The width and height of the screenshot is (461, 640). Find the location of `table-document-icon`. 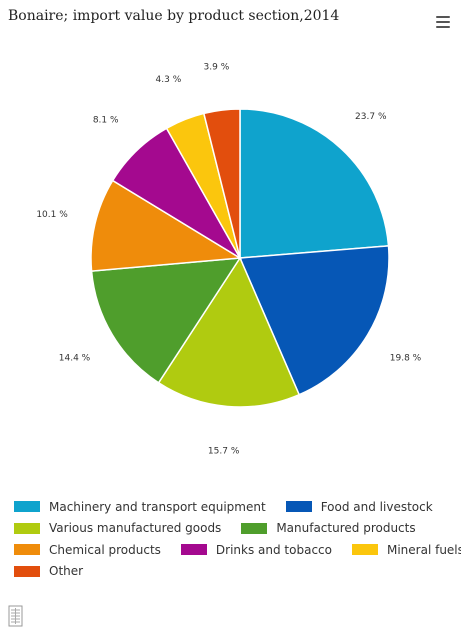

table-document-icon is located at coordinates (15, 616).